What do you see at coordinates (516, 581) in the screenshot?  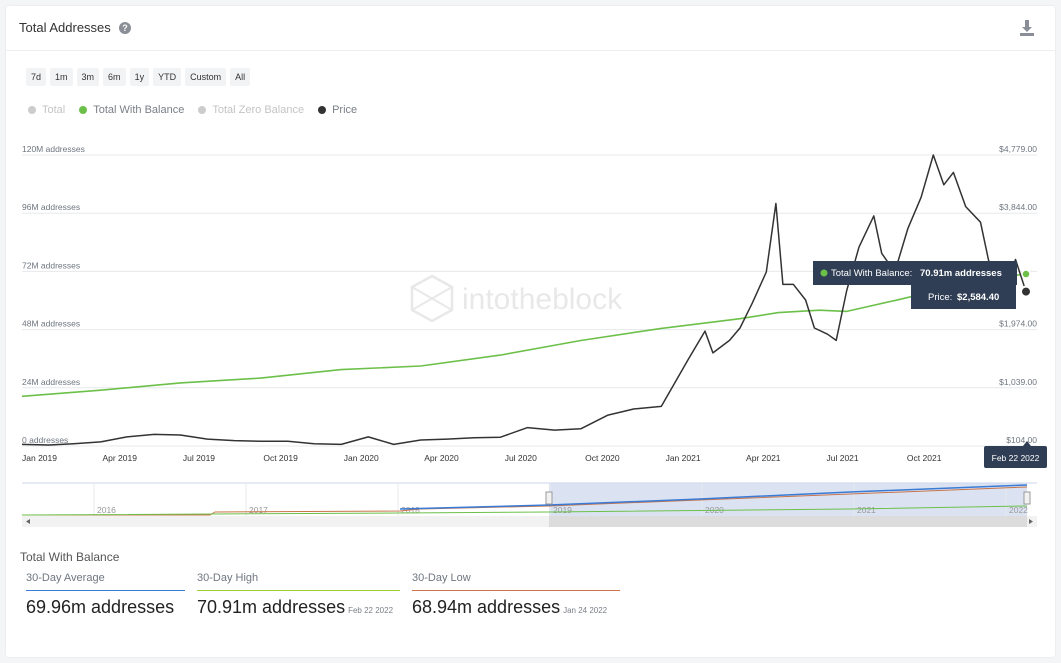 I see `stat-label: 30-Day Low` at bounding box center [516, 581].